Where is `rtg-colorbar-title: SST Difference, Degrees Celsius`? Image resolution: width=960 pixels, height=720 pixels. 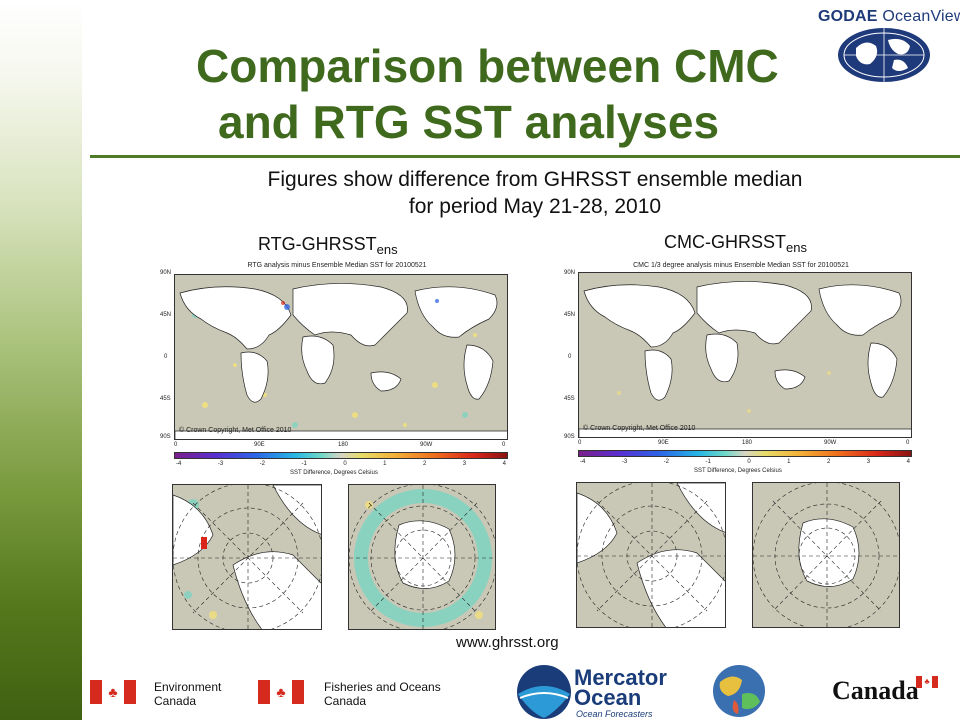 rtg-colorbar-title: SST Difference, Degrees Celsius is located at coordinates (334, 473).